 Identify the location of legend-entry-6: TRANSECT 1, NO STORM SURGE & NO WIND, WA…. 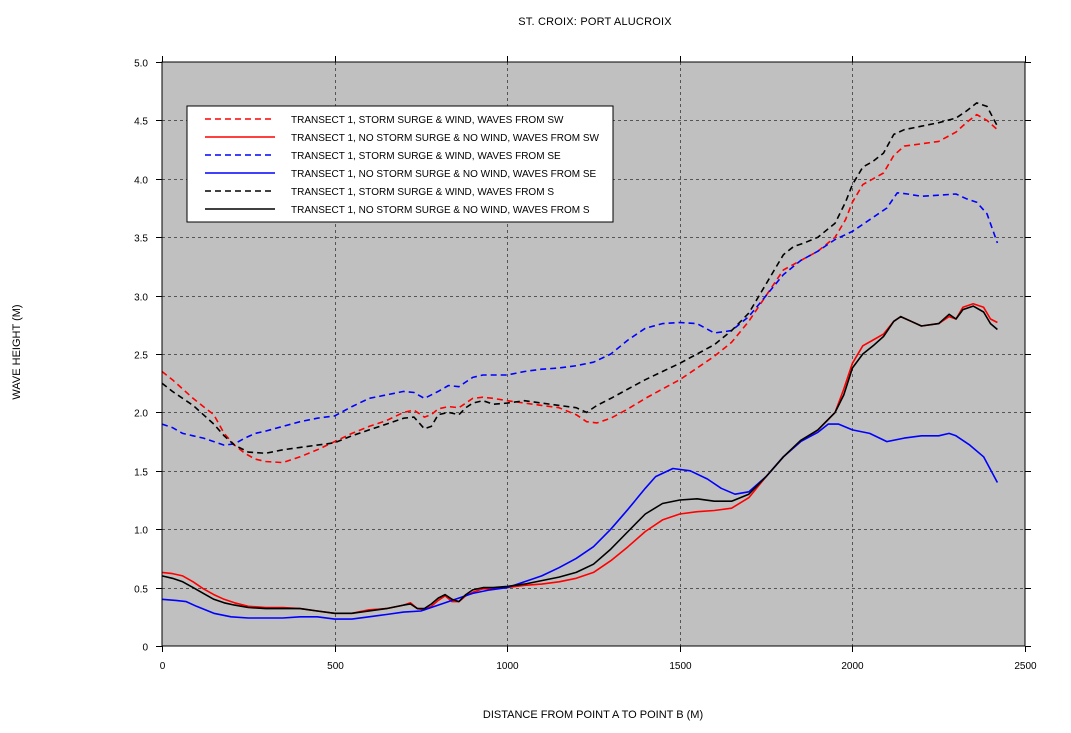
(440, 210).